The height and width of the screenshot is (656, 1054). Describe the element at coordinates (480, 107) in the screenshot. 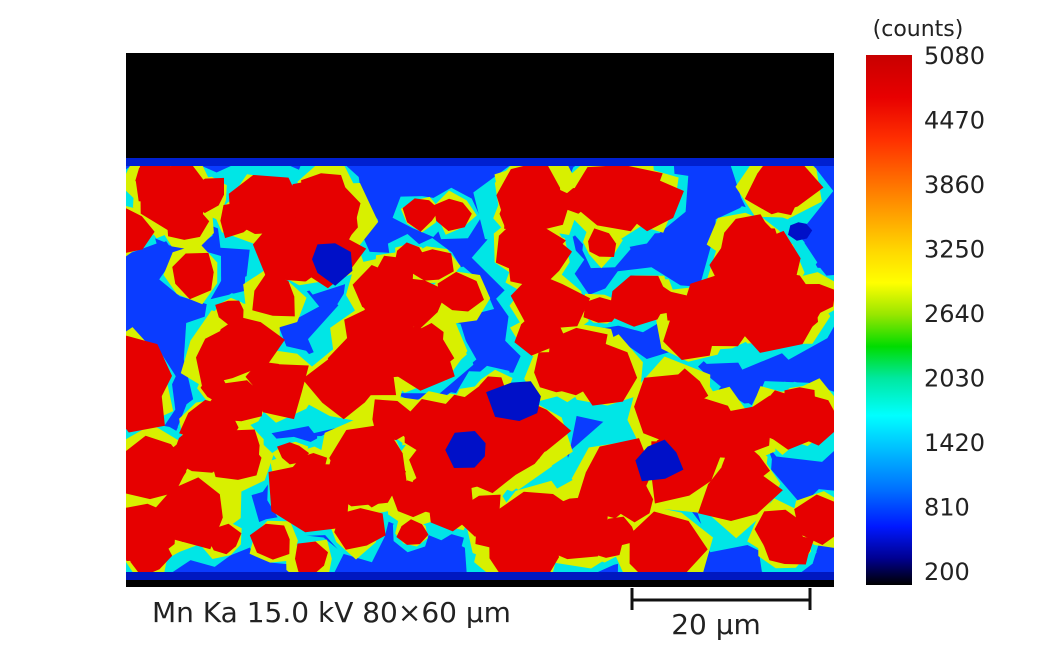

I see `surface-band` at that location.